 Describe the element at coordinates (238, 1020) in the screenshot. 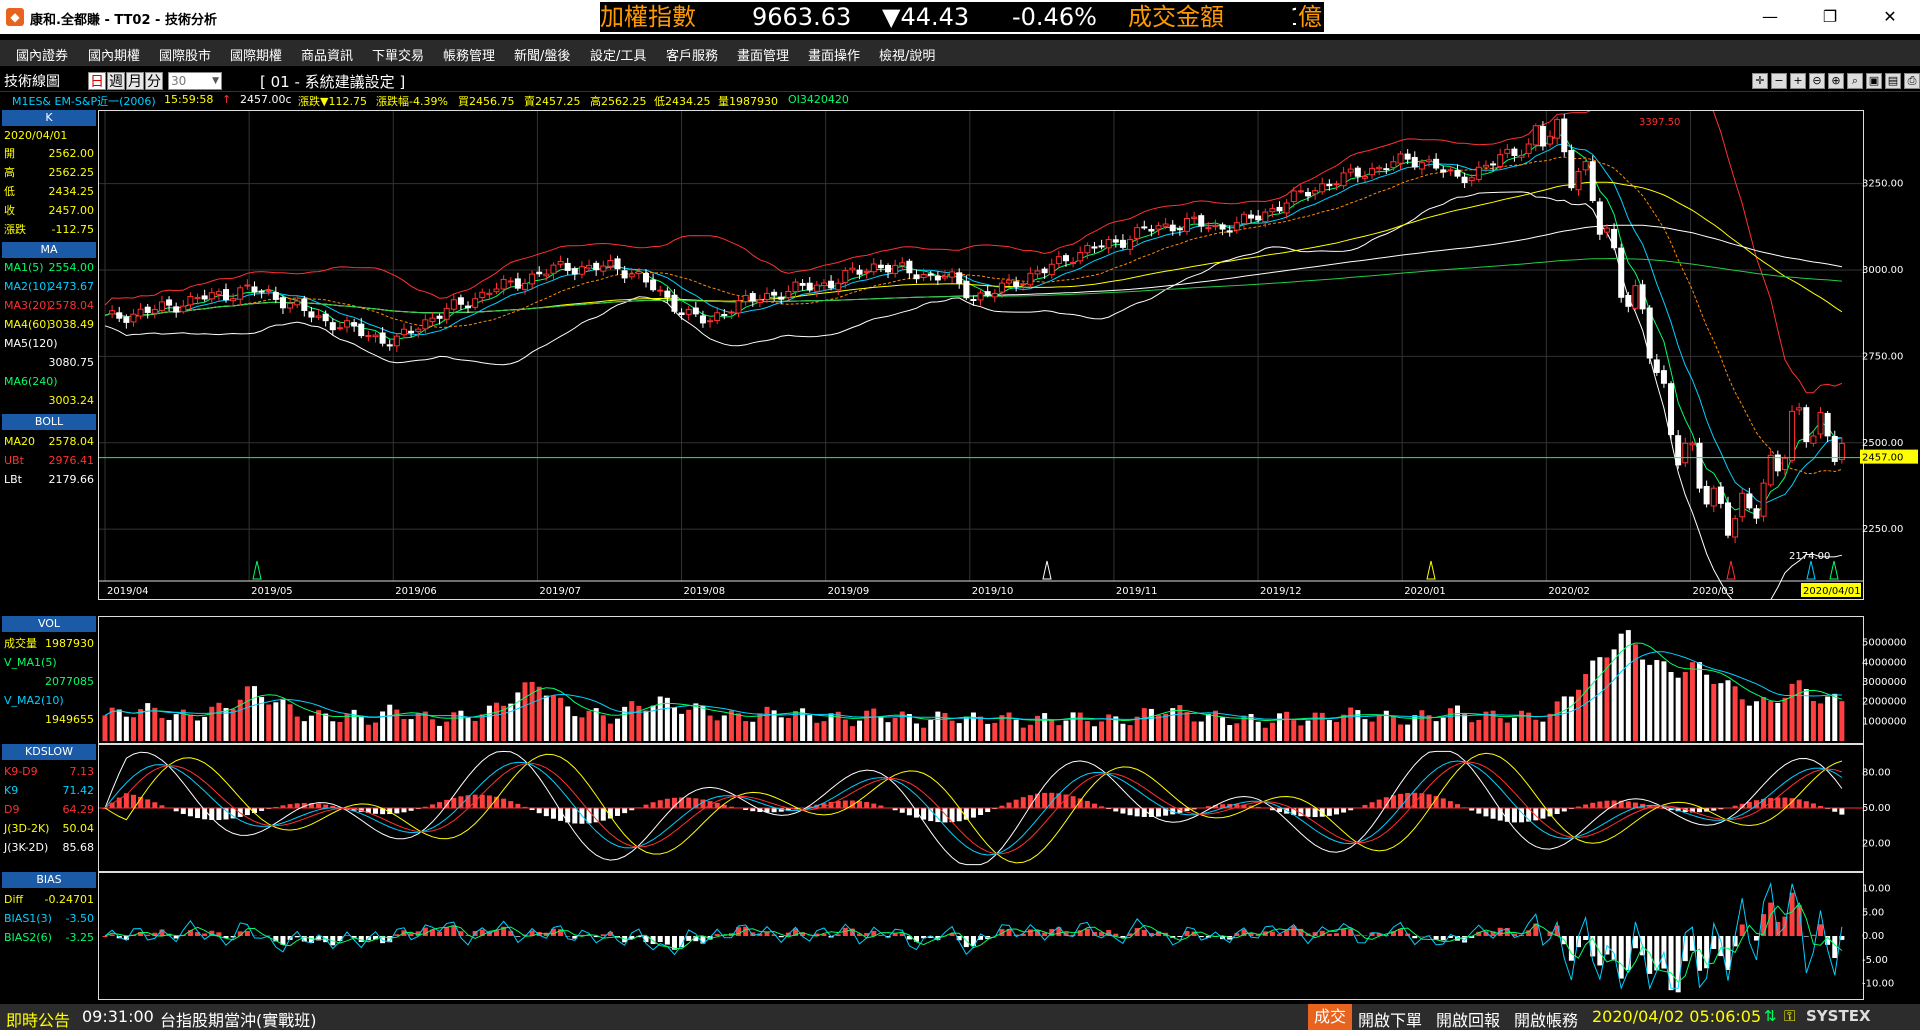

I see `news-ticker: 台指股期當沖(實戰班)` at that location.